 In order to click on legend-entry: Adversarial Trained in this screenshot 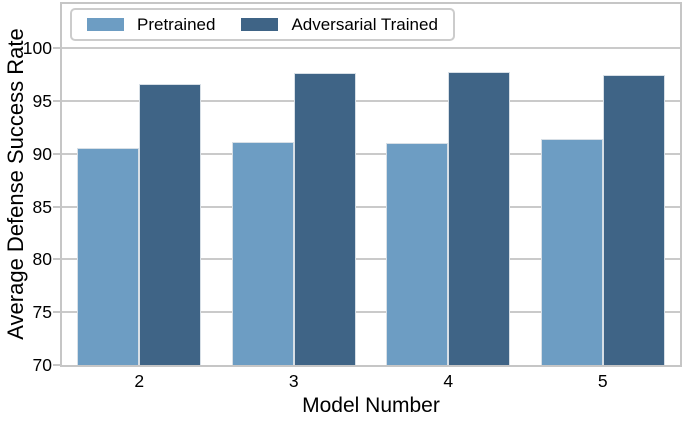, I will do `click(339, 24)`.